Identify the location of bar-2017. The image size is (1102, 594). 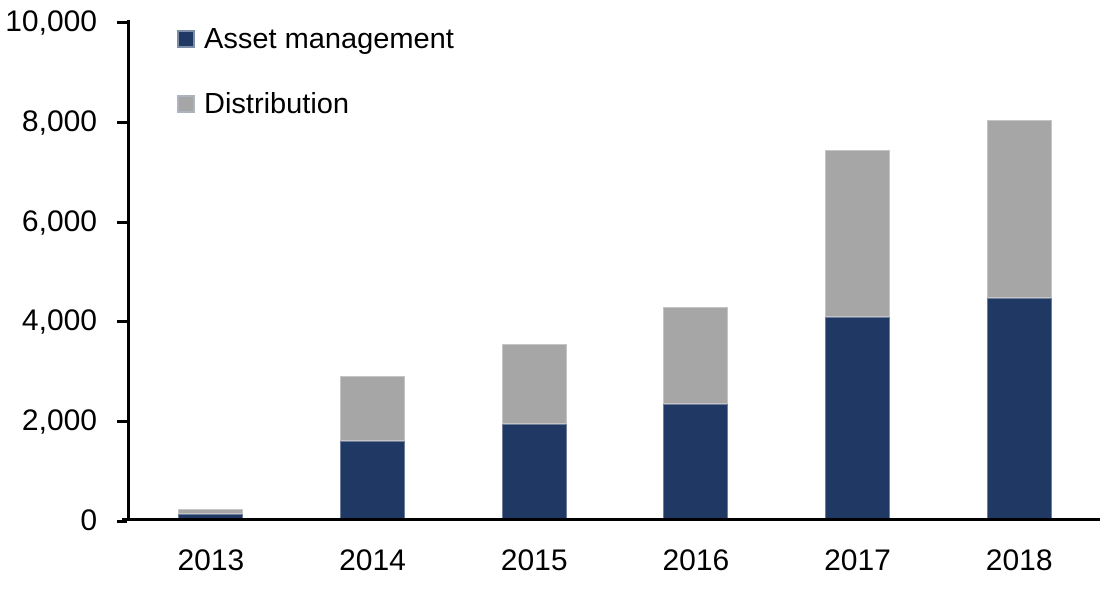
(857, 269).